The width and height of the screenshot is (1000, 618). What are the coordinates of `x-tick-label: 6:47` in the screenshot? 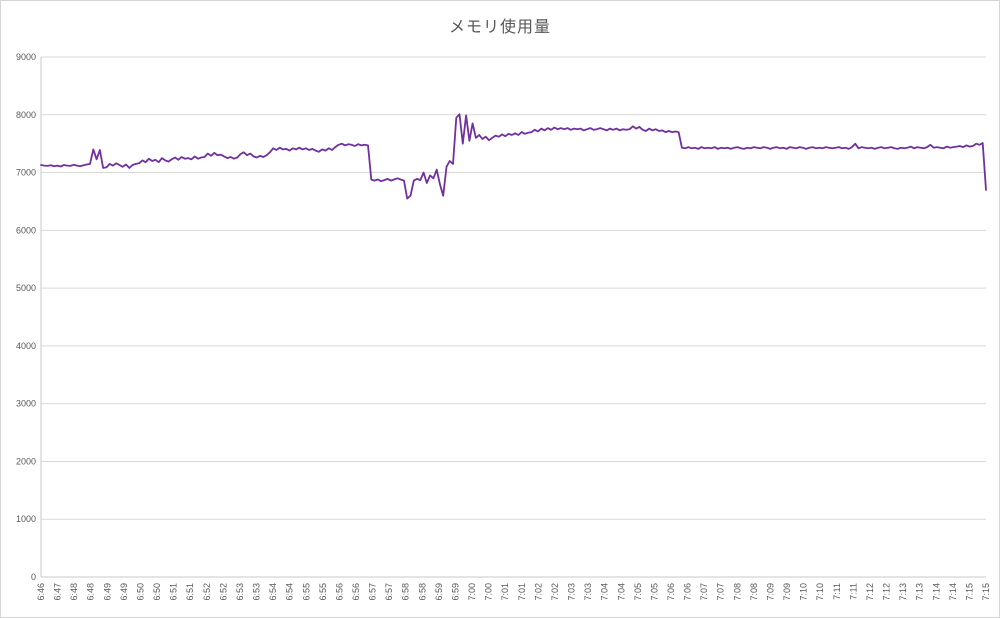 It's located at (58, 592).